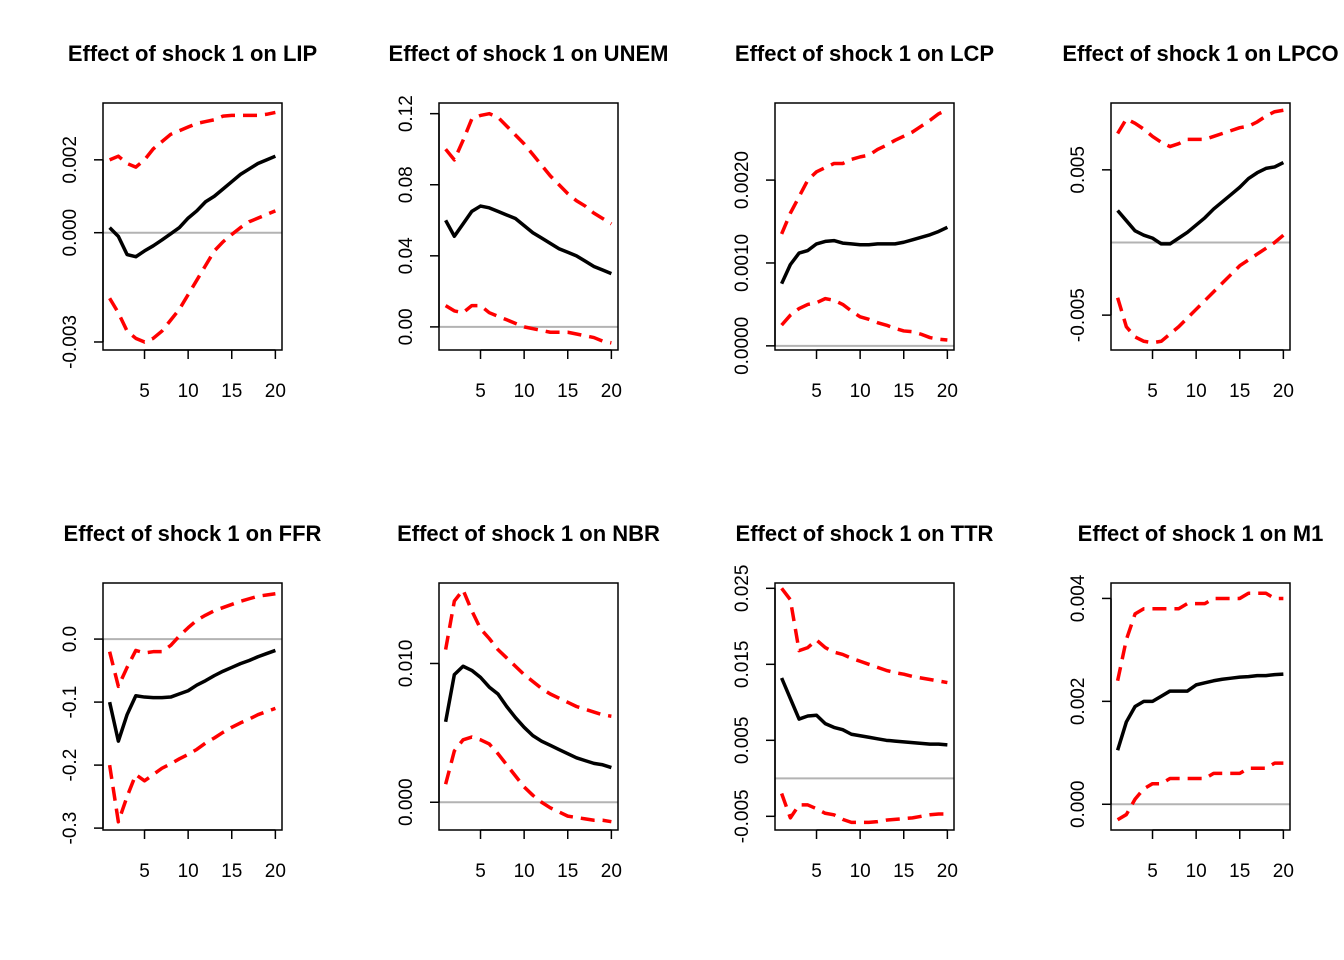 The height and width of the screenshot is (960, 1344). Describe the element at coordinates (70, 639) in the screenshot. I see `y-tick-label: 0.0` at that location.